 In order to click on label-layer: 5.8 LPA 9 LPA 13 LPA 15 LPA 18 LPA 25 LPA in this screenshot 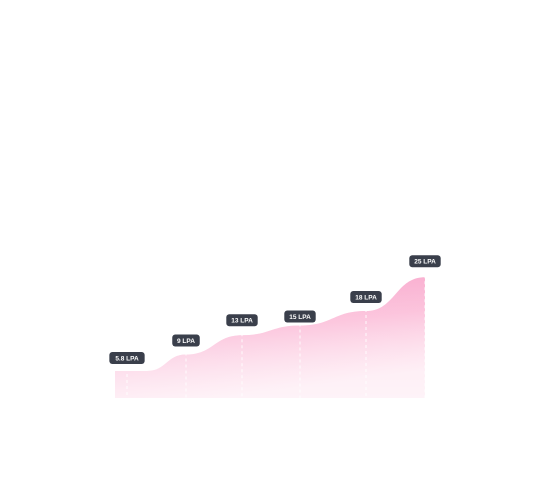, I will do `click(275, 309)`.